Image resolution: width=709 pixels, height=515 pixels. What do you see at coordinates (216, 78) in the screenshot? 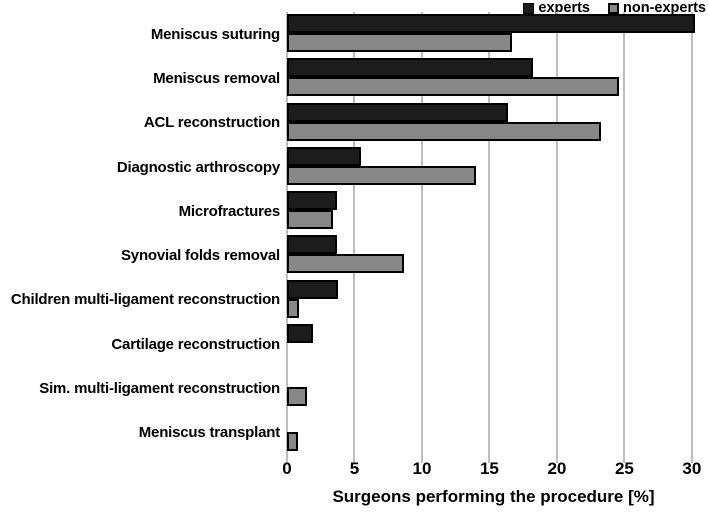
I see `category-label: Meniscus removal` at bounding box center [216, 78].